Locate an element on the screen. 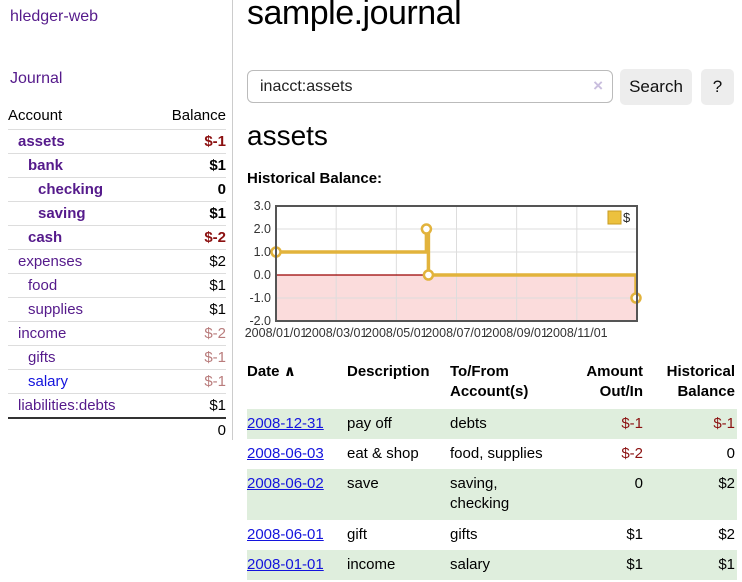 The width and height of the screenshot is (742, 582). account-row: checking 0 is located at coordinates (117, 189).